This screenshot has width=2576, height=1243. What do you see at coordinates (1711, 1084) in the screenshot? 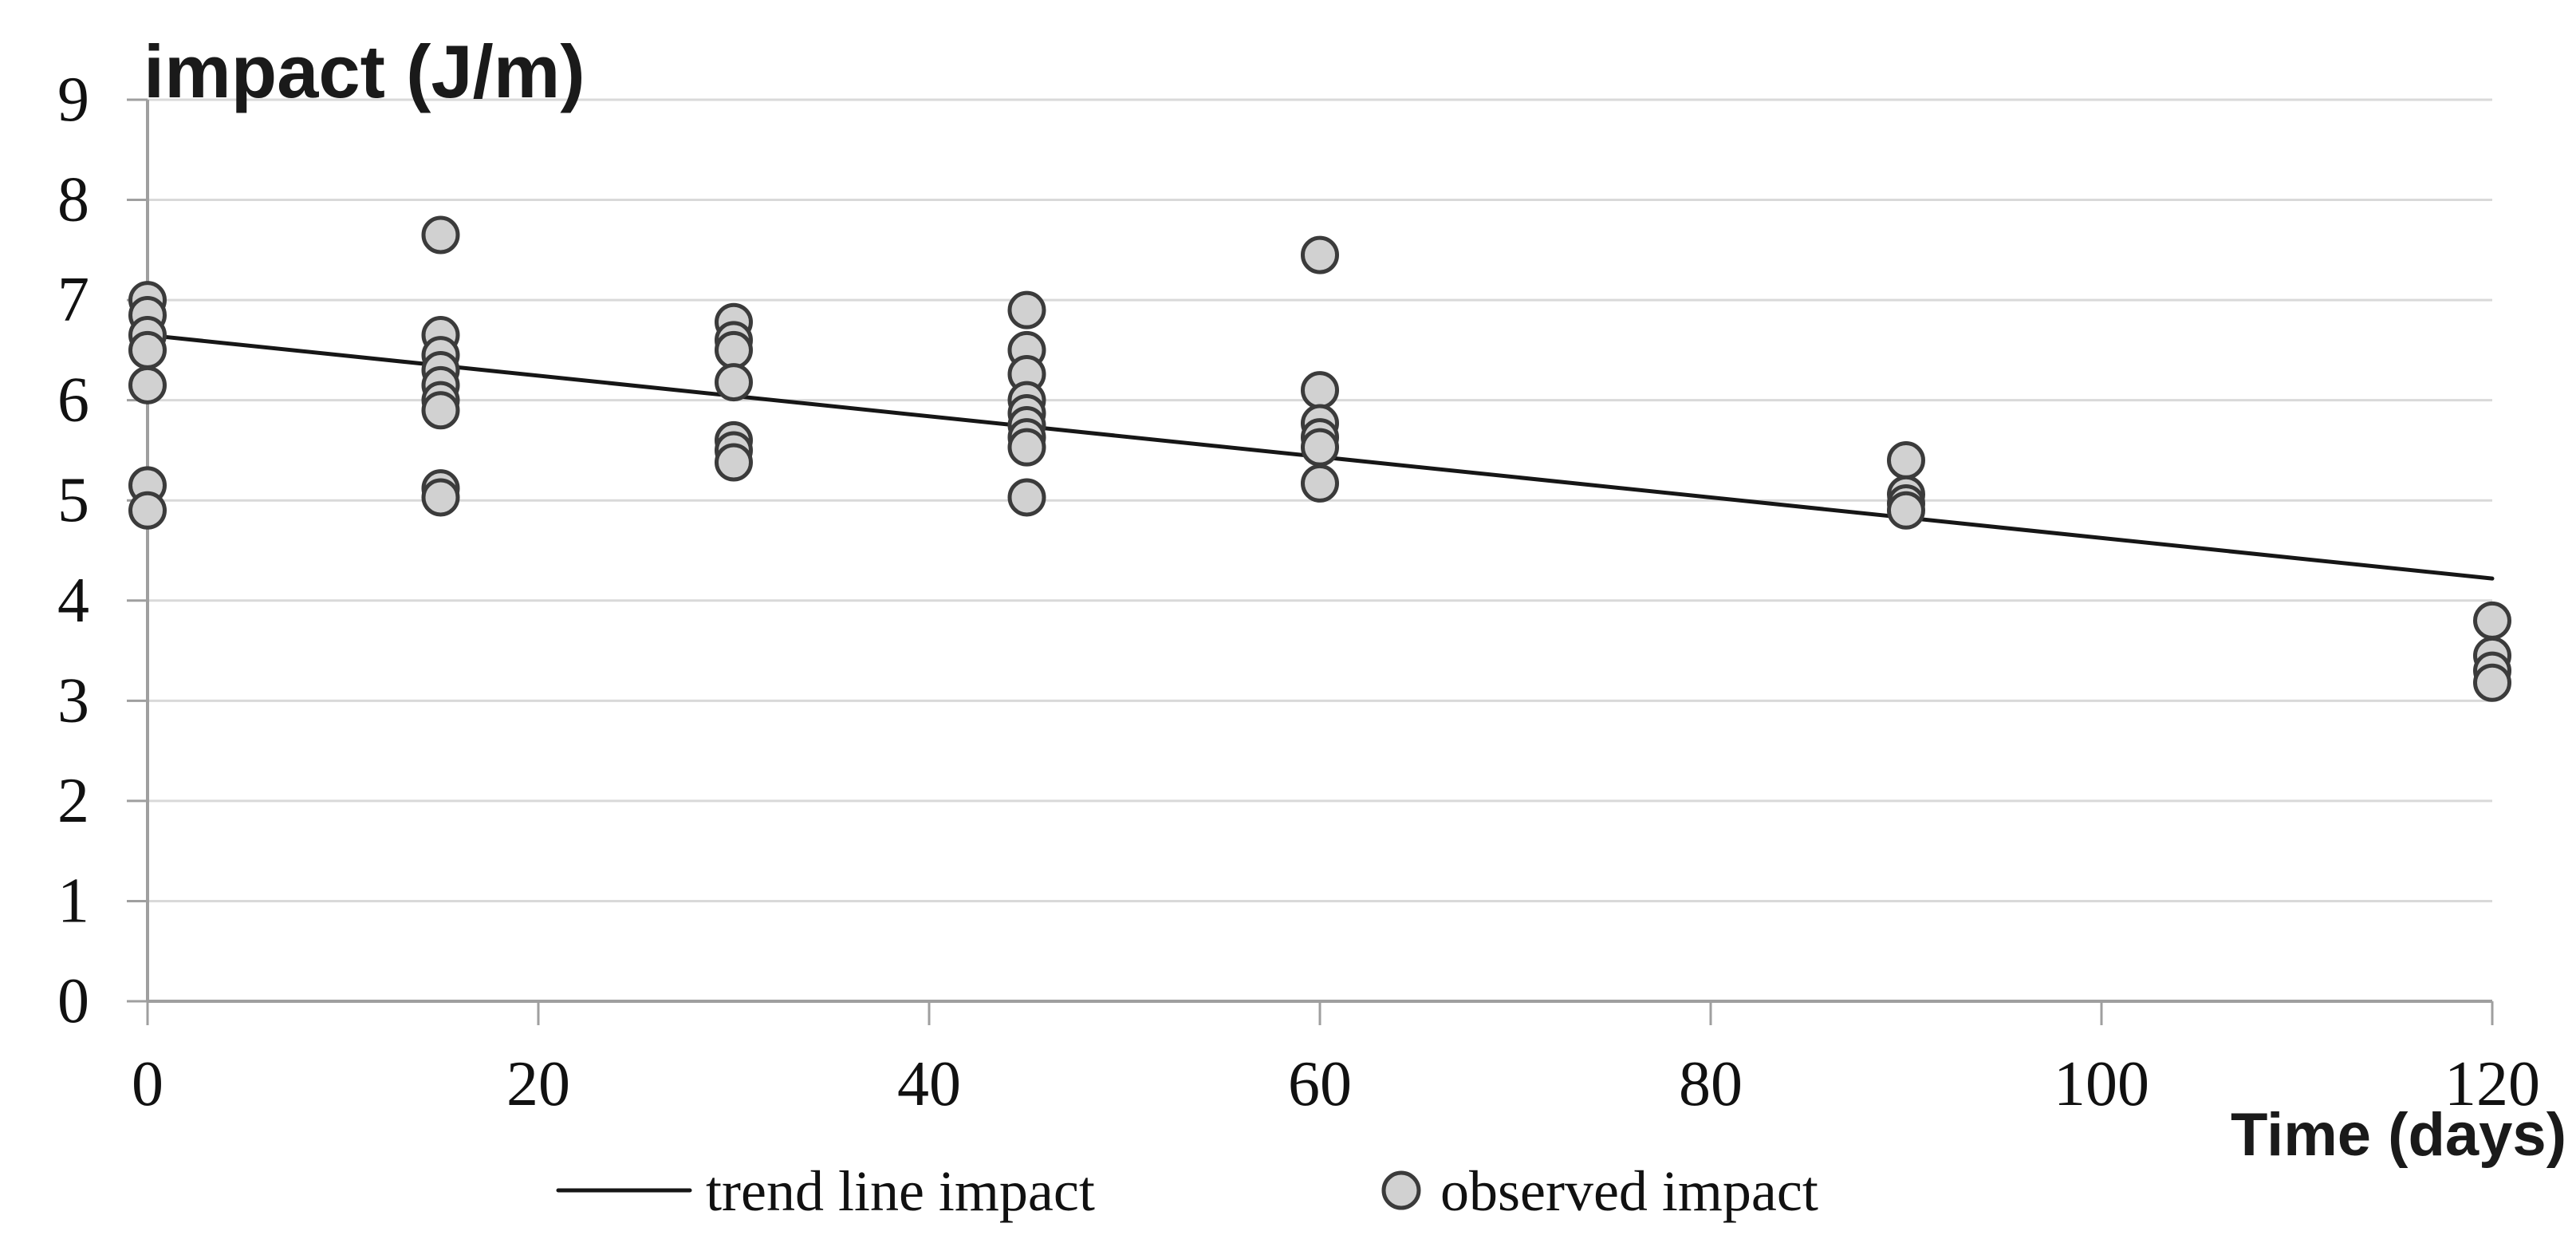
I see `x-tick-label-80: 80` at bounding box center [1711, 1084].